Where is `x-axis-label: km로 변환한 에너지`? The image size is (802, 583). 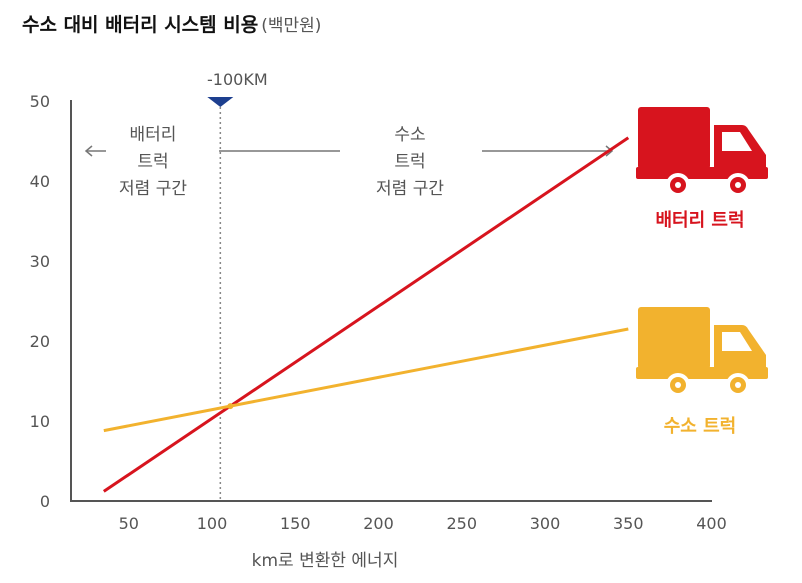
x-axis-label: km로 변환한 에너지 is located at coordinates (325, 561).